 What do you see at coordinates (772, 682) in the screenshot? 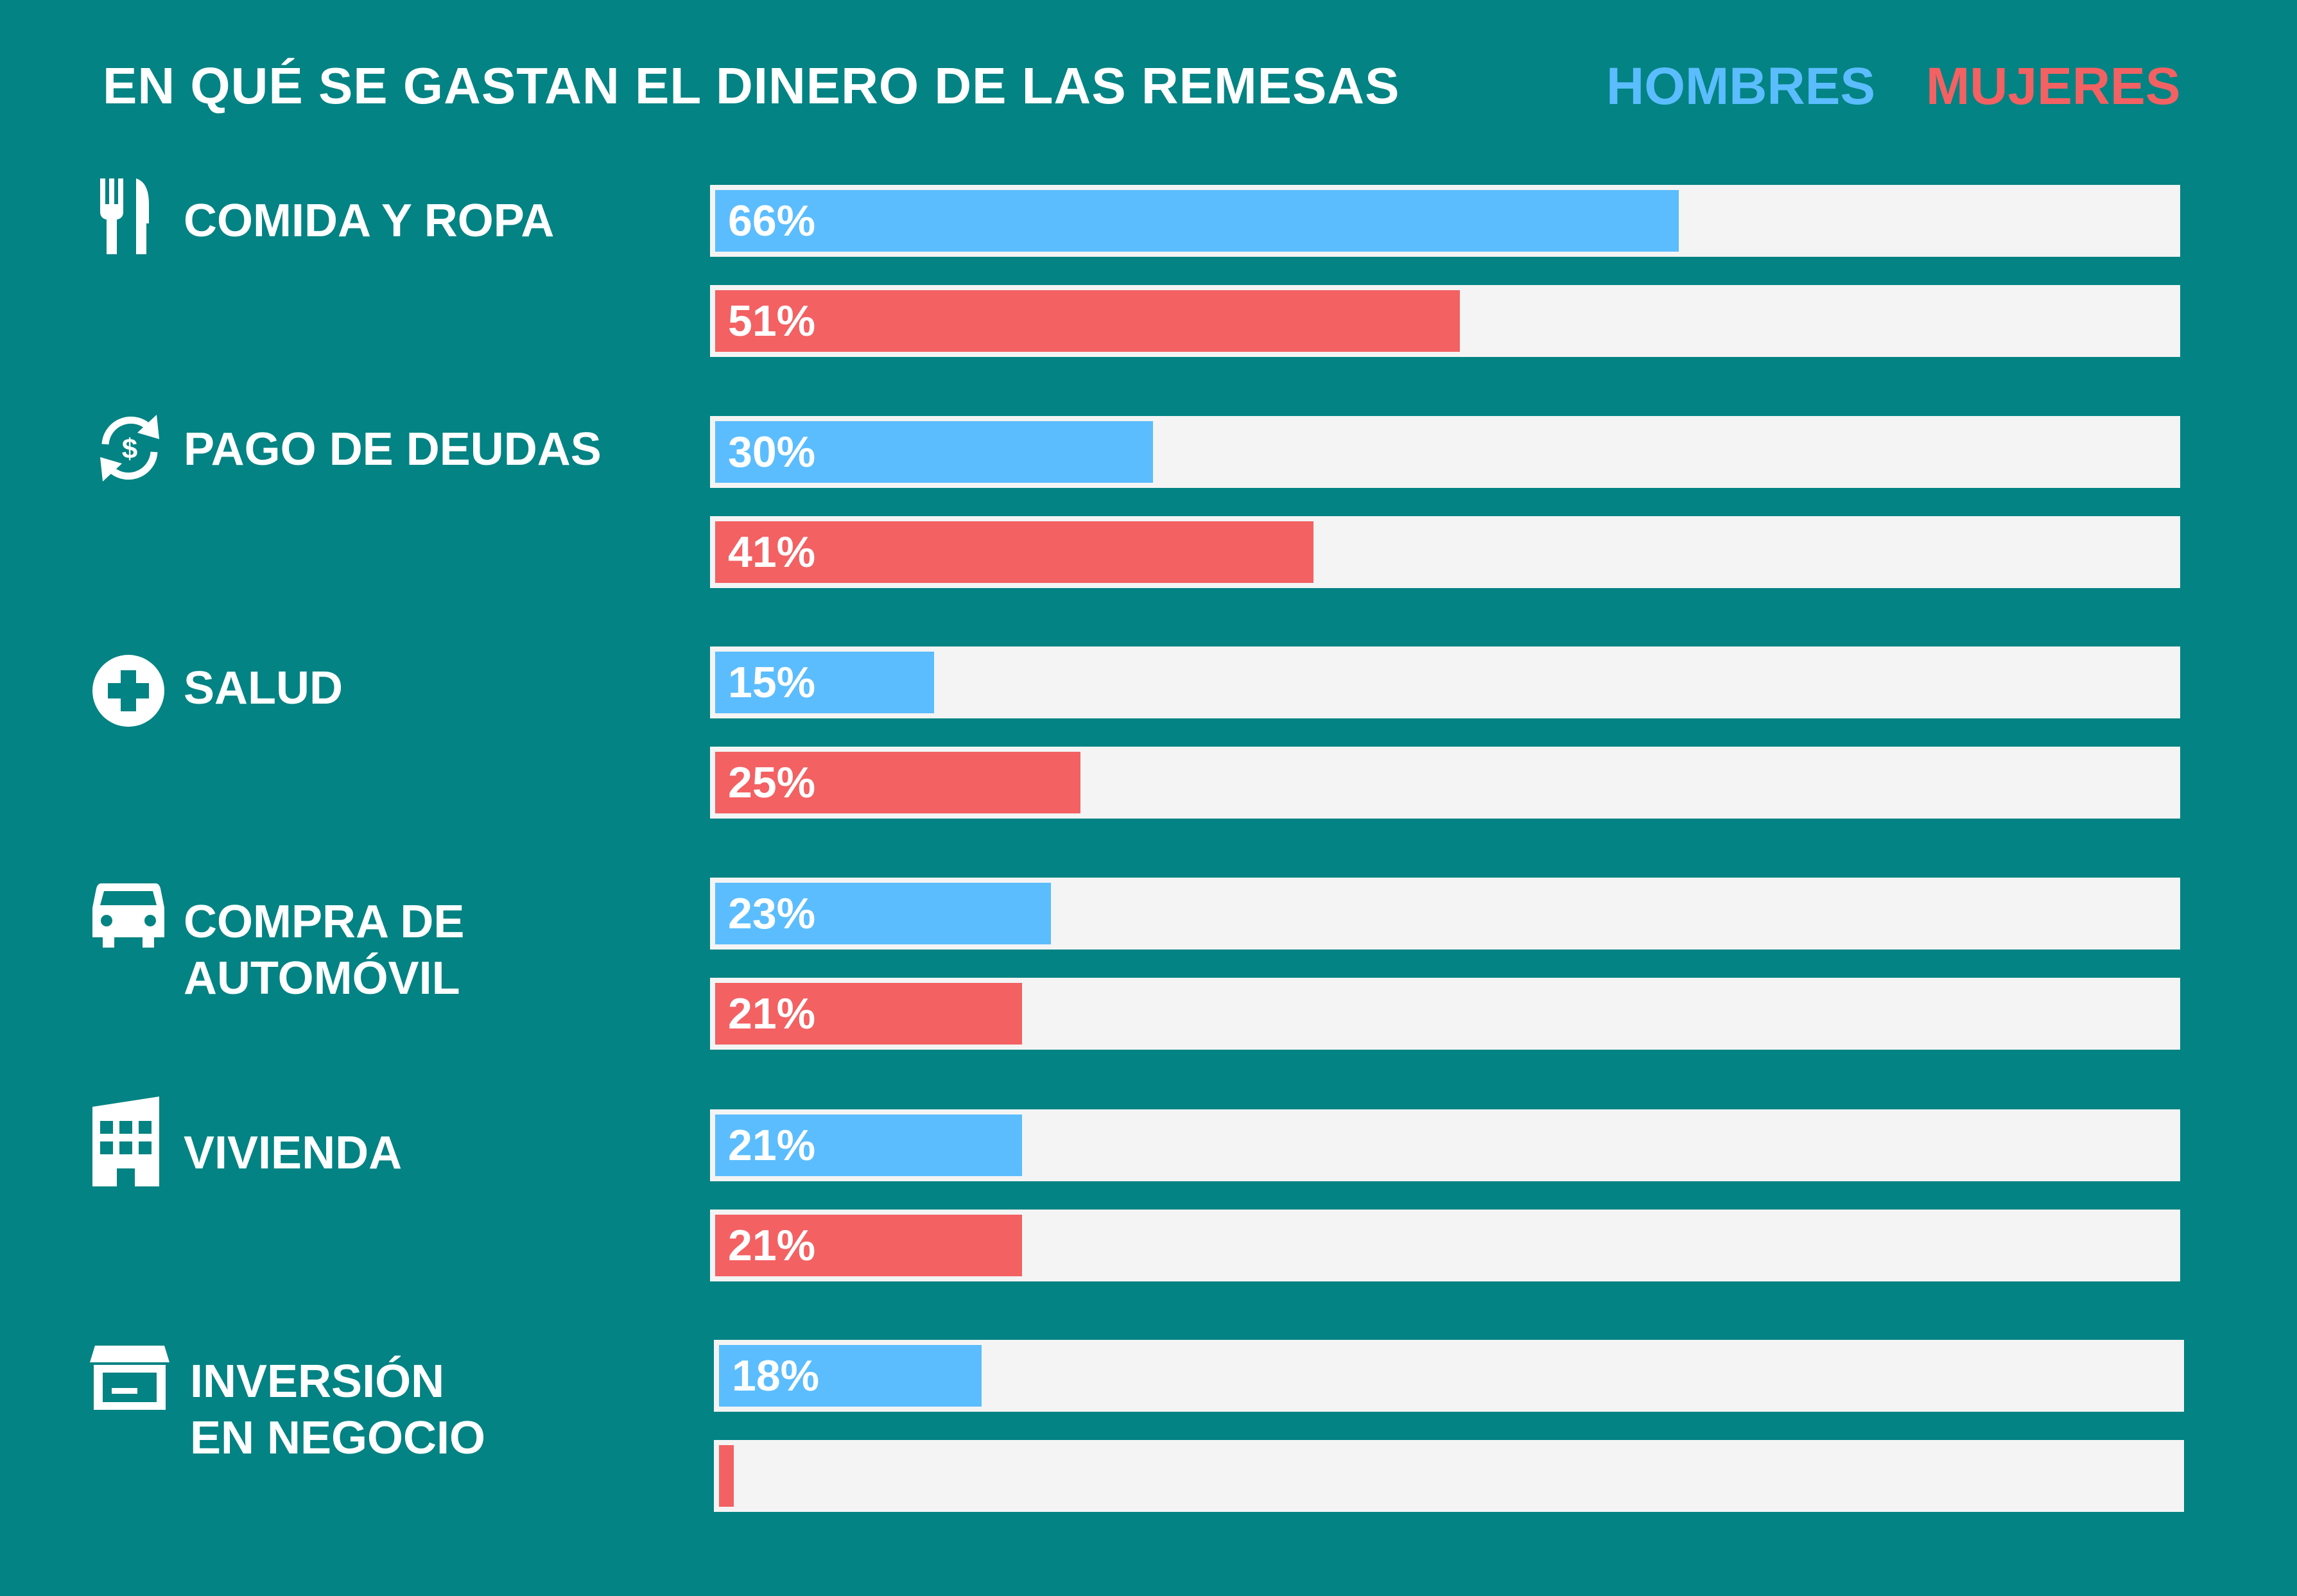
I see `data-label: 15%` at bounding box center [772, 682].